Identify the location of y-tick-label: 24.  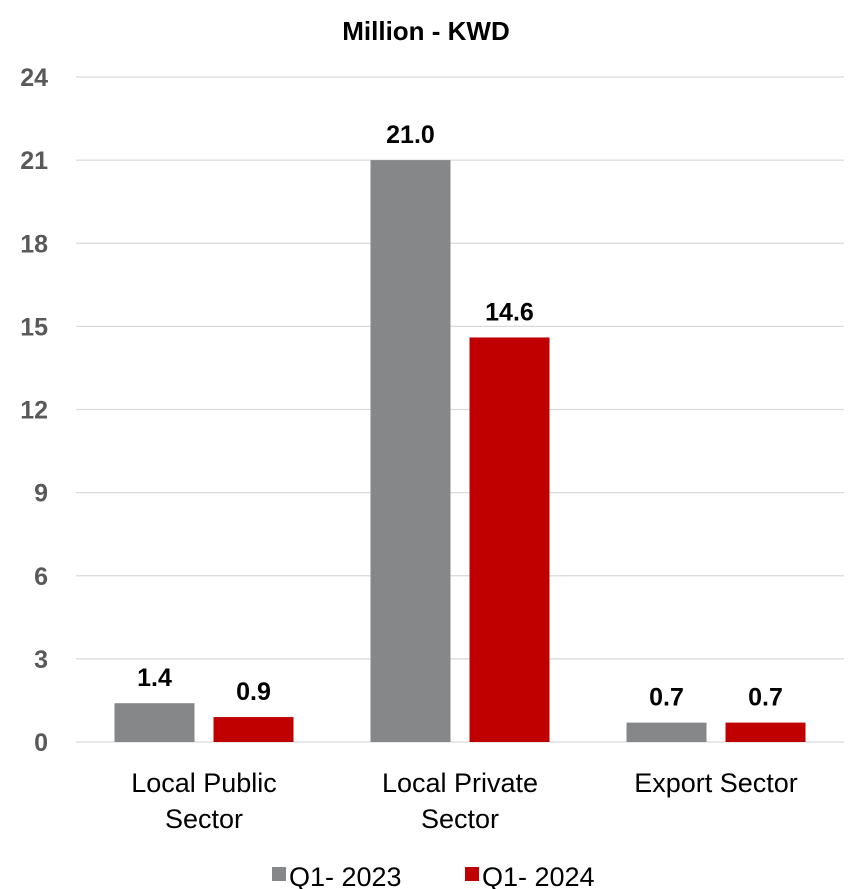
(34, 78).